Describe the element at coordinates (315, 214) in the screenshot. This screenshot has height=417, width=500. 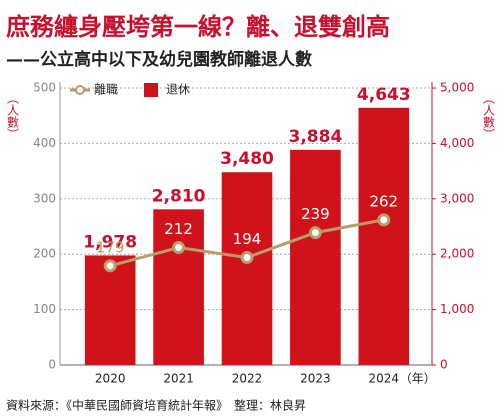
I see `line-value-label: 239` at that location.